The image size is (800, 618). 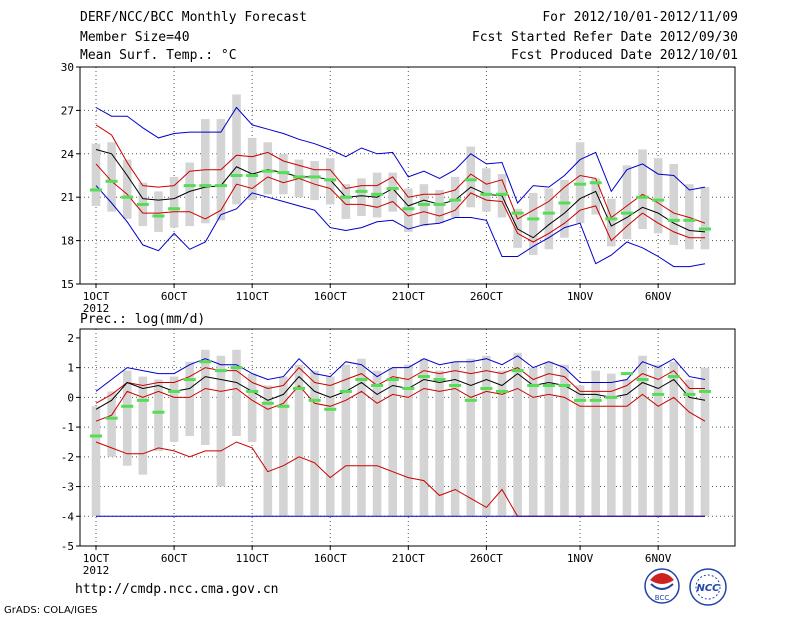 What do you see at coordinates (67, 241) in the screenshot?
I see `temp-ytick-label: 18` at bounding box center [67, 241].